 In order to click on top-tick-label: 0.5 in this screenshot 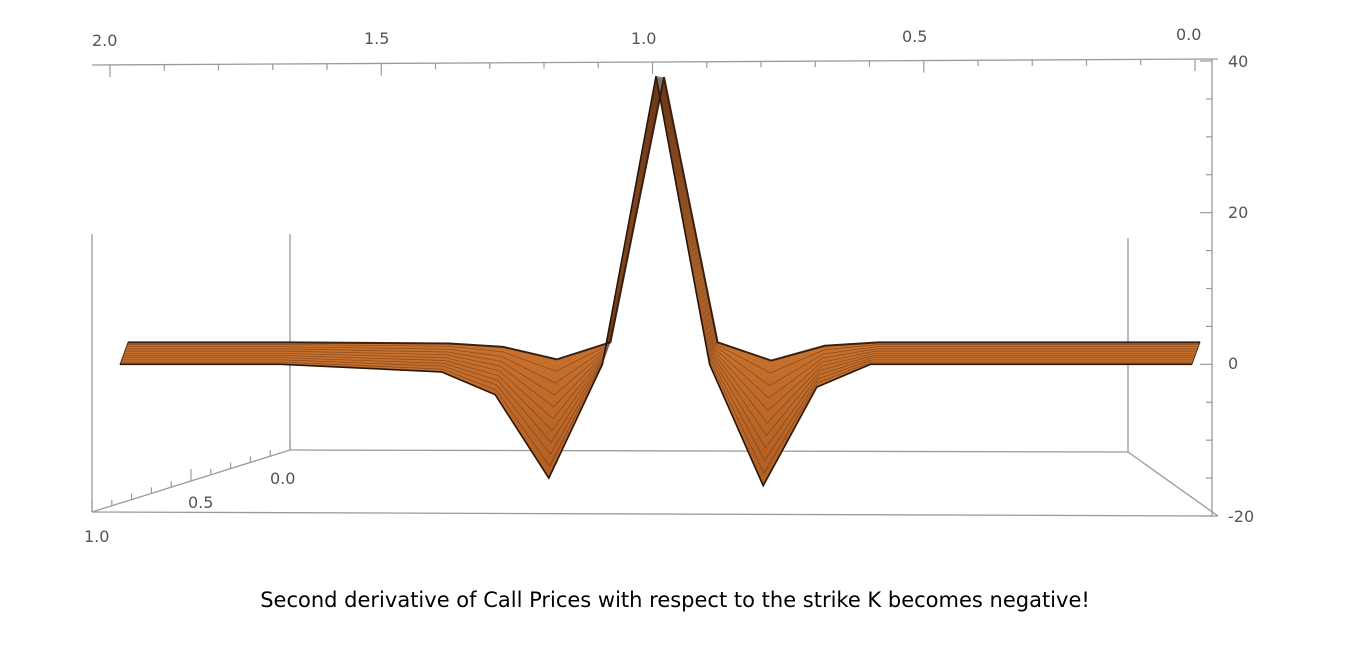, I will do `click(914, 36)`.